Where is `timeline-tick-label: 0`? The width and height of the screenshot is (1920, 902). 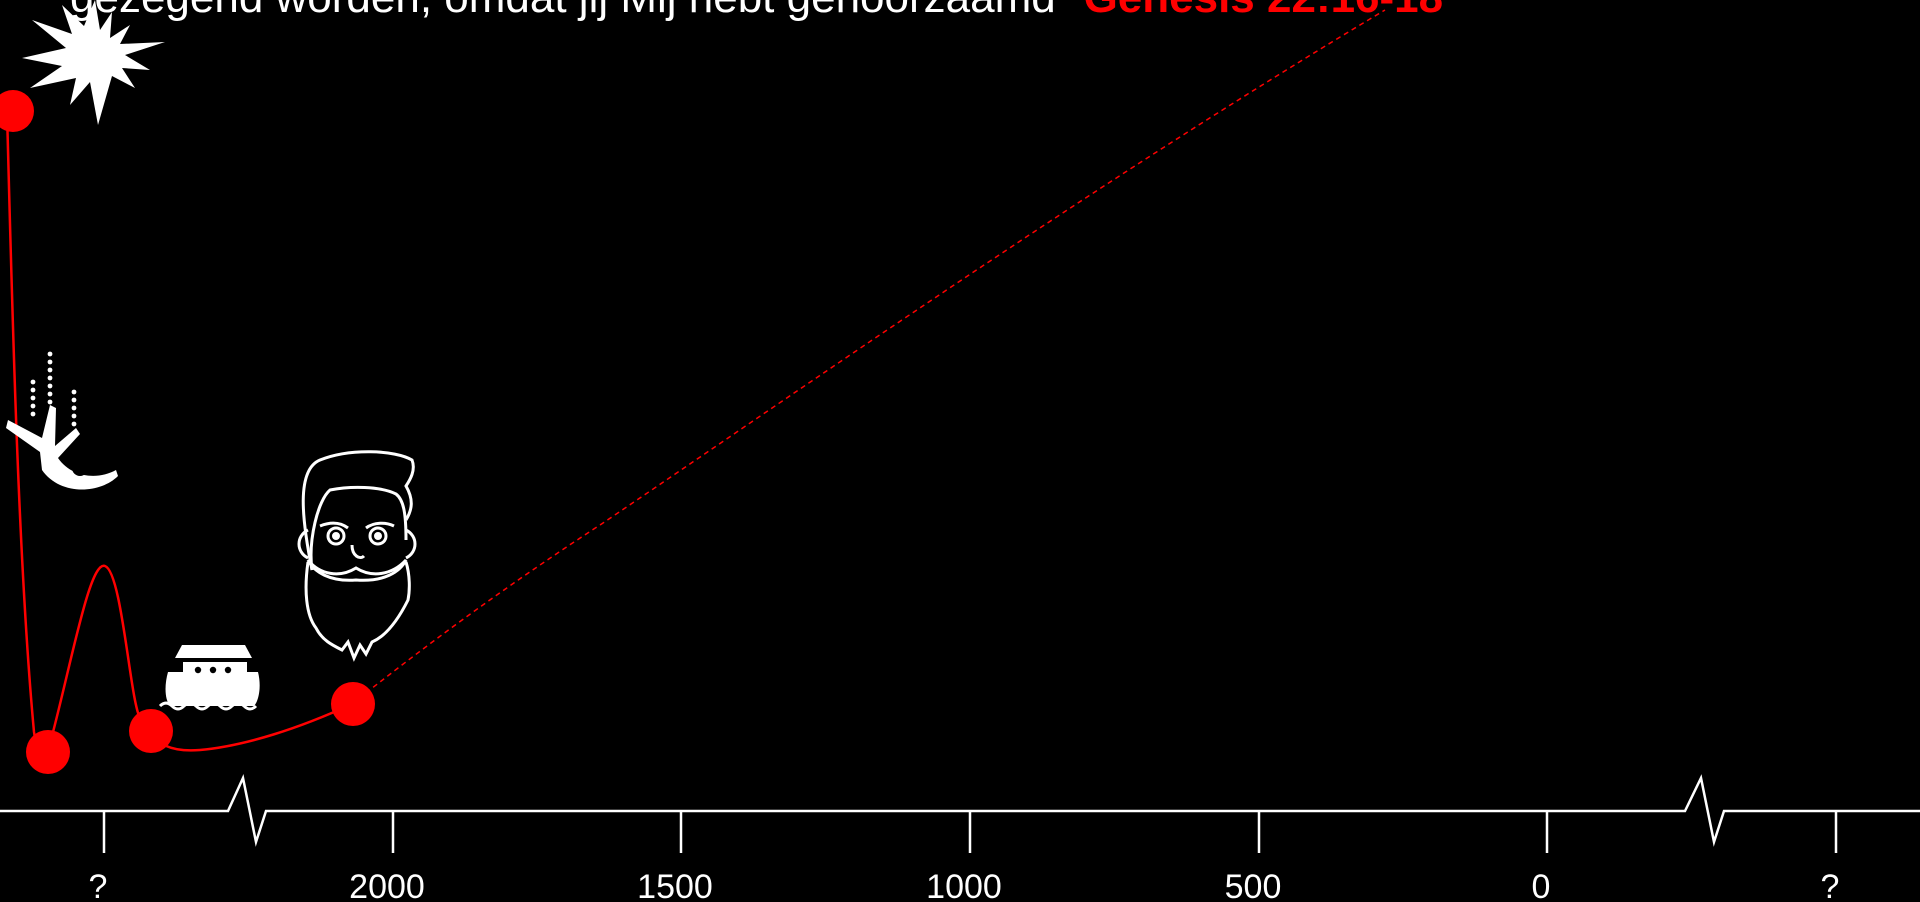
timeline-tick-label: 0 is located at coordinates (1541, 885).